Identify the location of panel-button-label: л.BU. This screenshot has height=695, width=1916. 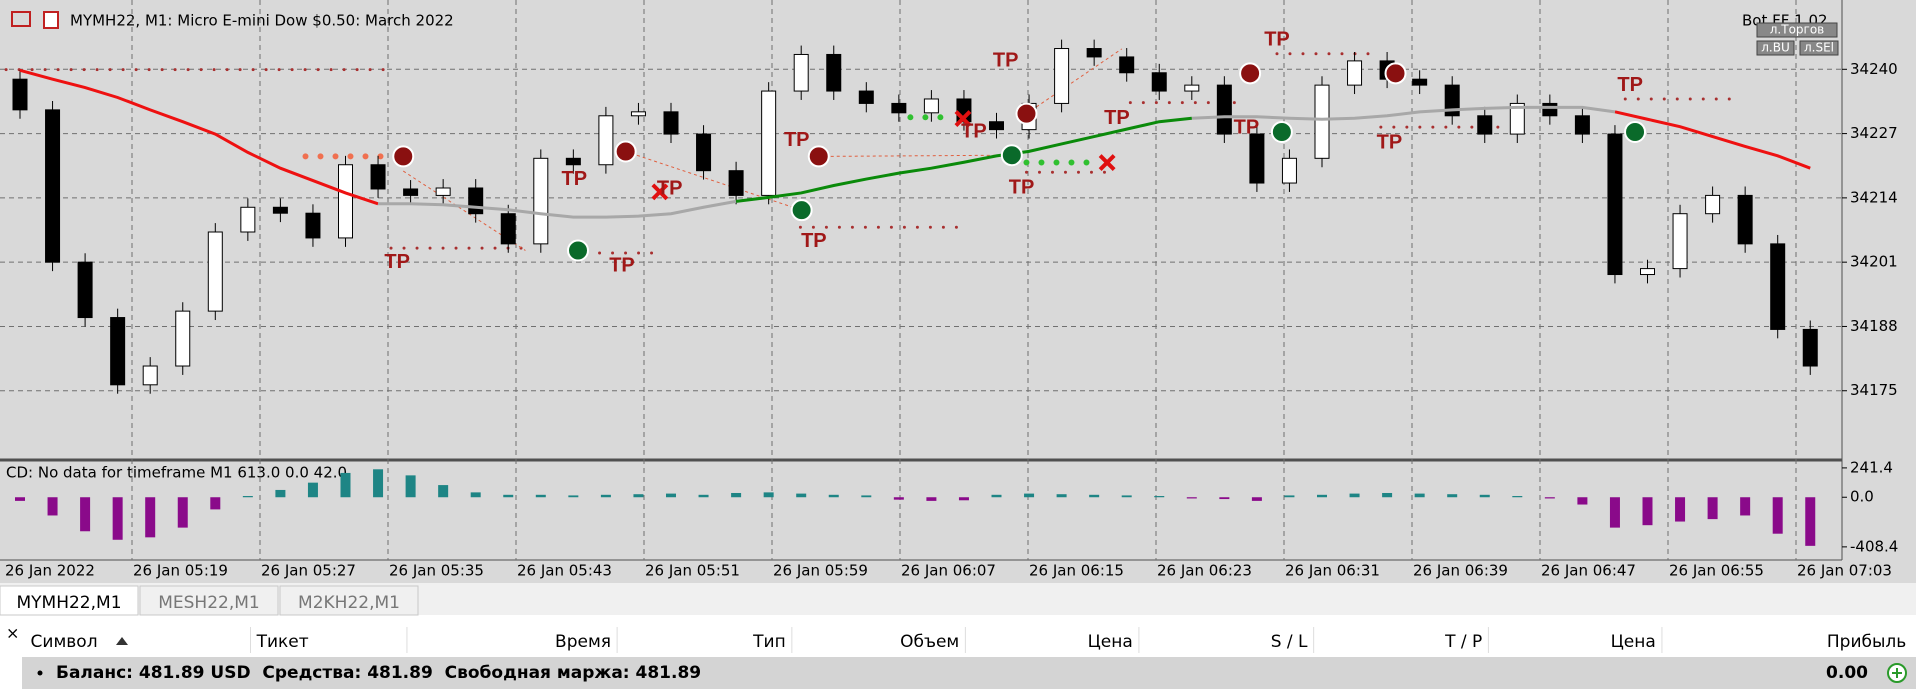
(1775, 48).